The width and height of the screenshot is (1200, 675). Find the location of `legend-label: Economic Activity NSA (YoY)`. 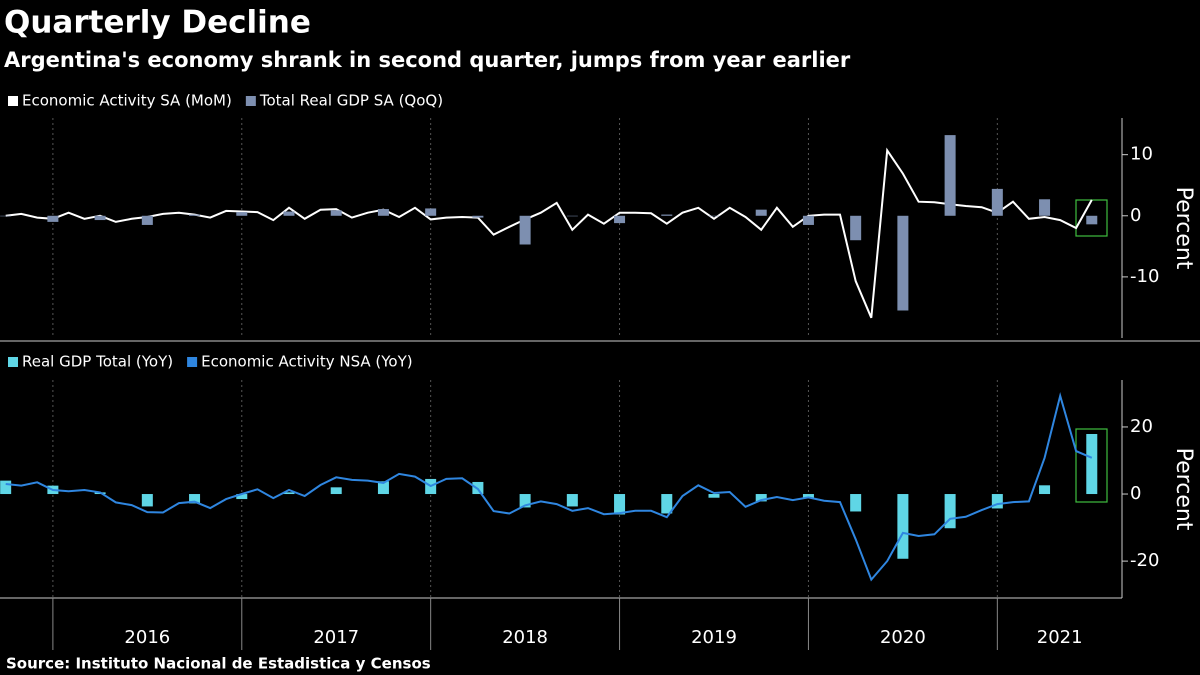

legend-label: Economic Activity NSA (YoY) is located at coordinates (307, 362).